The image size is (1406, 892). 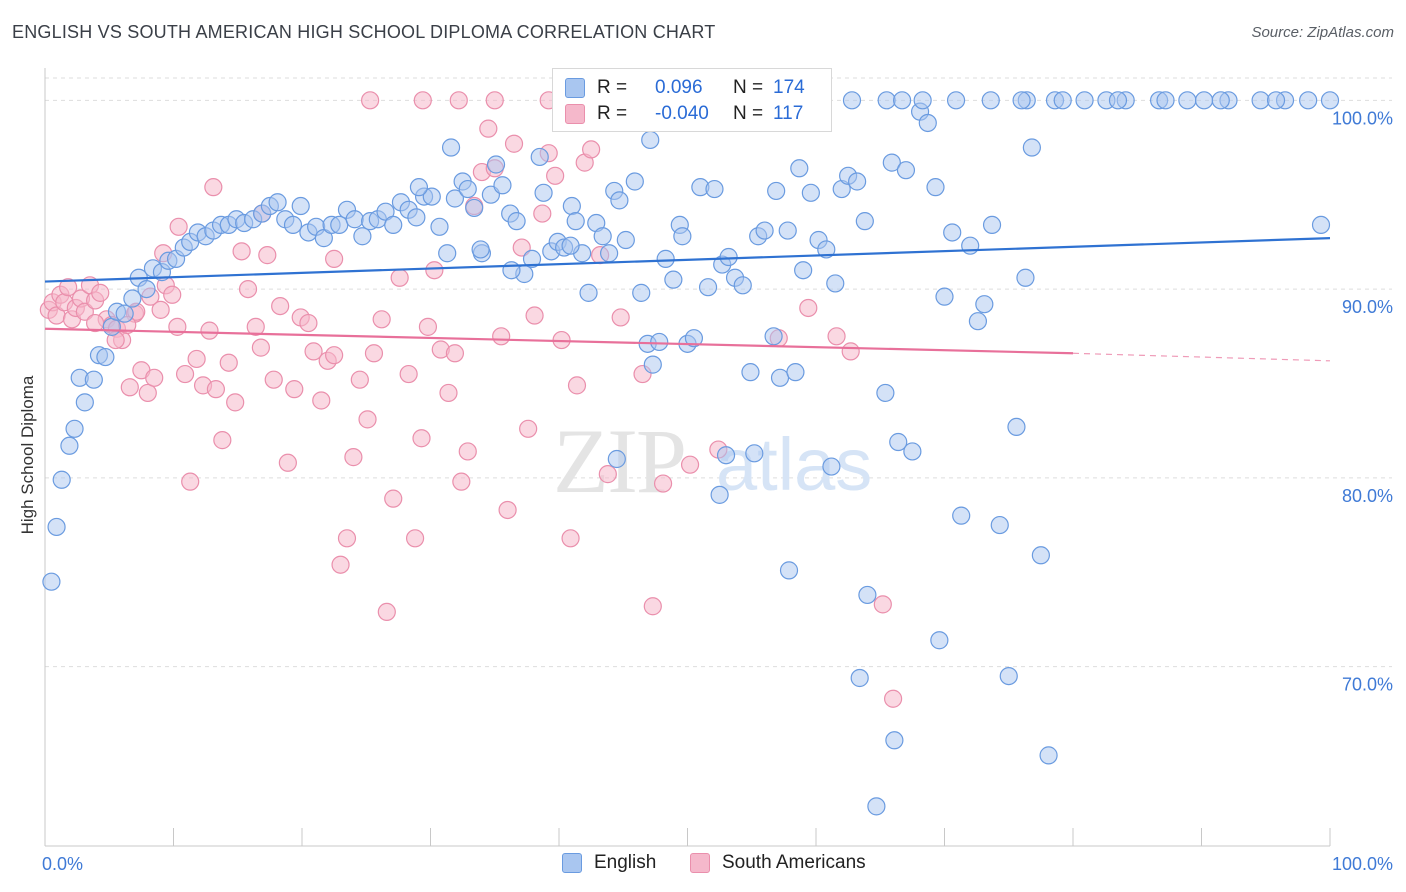 I want to click on y-tick-label: 100.0%, so click(x=1362, y=118).